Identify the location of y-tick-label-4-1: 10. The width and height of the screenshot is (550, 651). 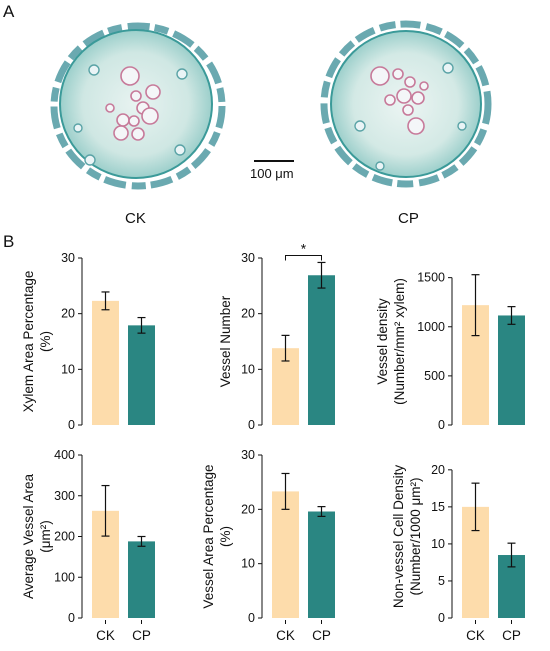
(248, 564).